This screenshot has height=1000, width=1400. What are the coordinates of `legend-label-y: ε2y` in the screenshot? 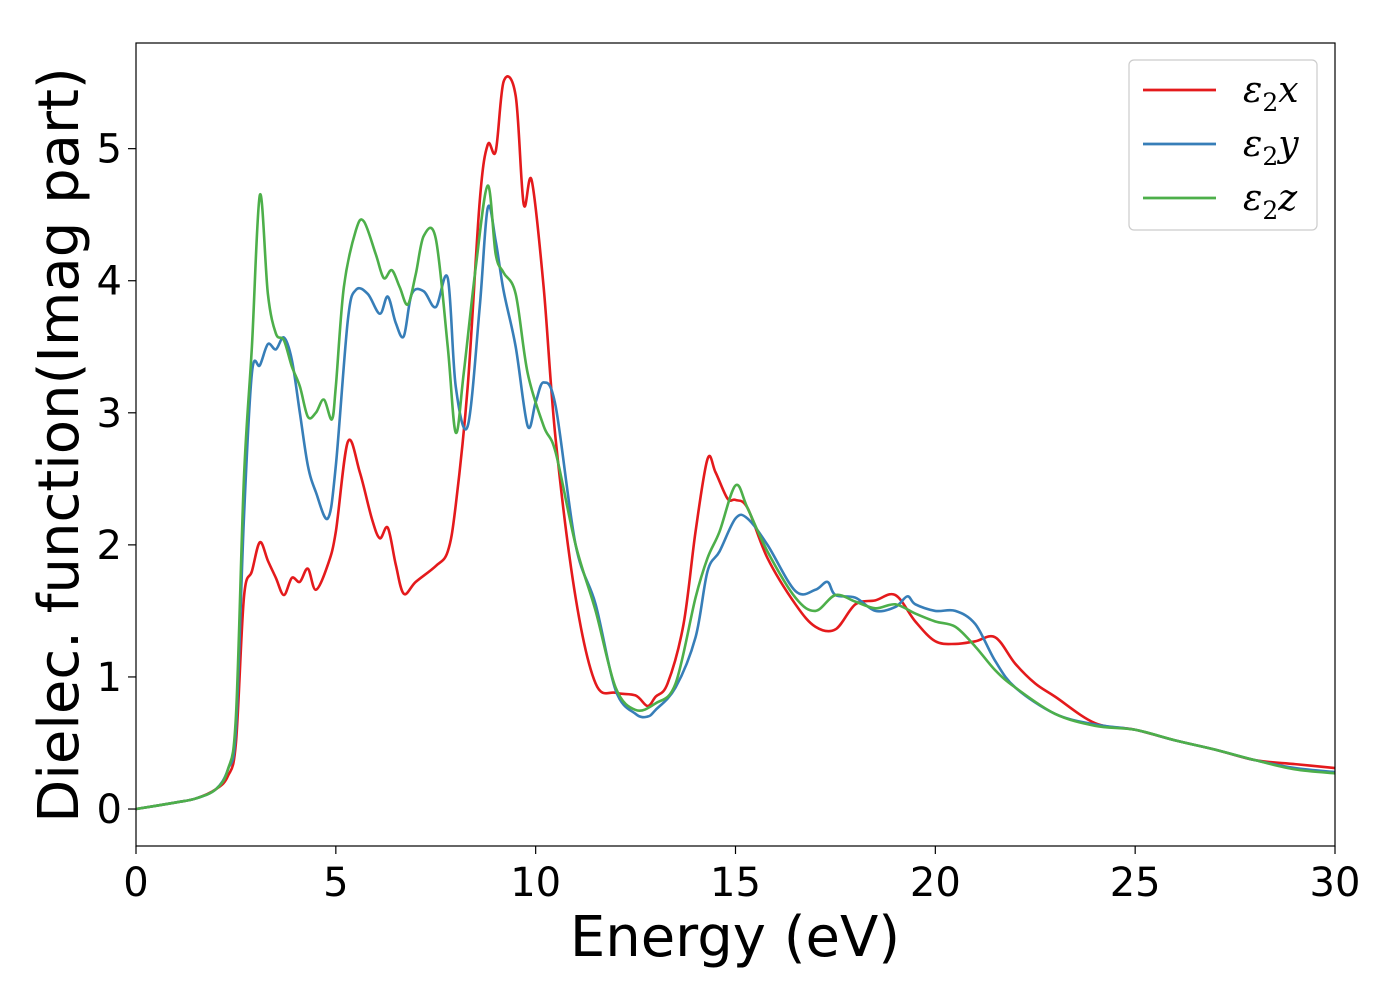 It's located at (1271, 147).